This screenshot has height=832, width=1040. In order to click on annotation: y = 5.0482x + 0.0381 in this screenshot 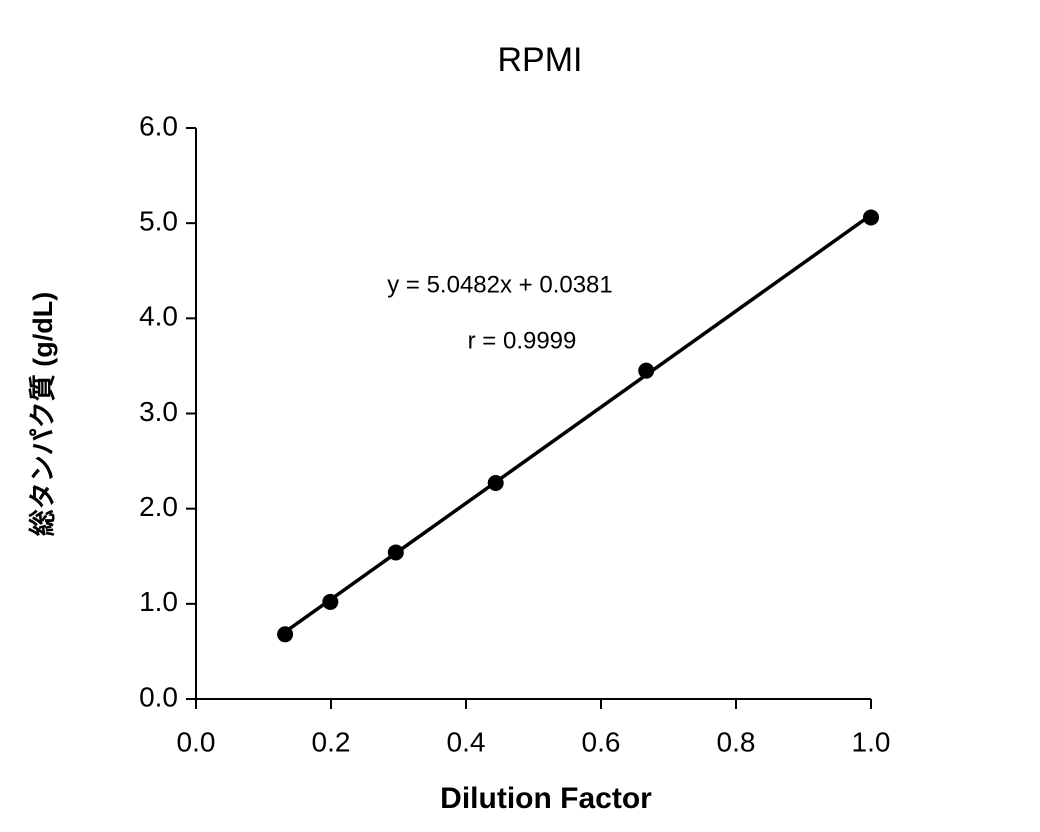, I will do `click(500, 284)`.